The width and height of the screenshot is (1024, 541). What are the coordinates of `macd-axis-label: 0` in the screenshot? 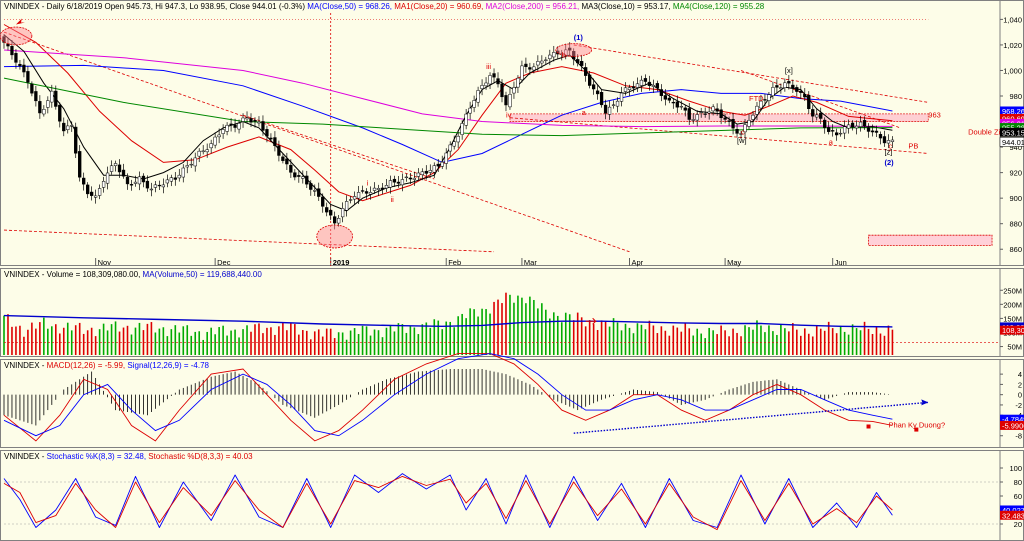 It's located at (1020, 395).